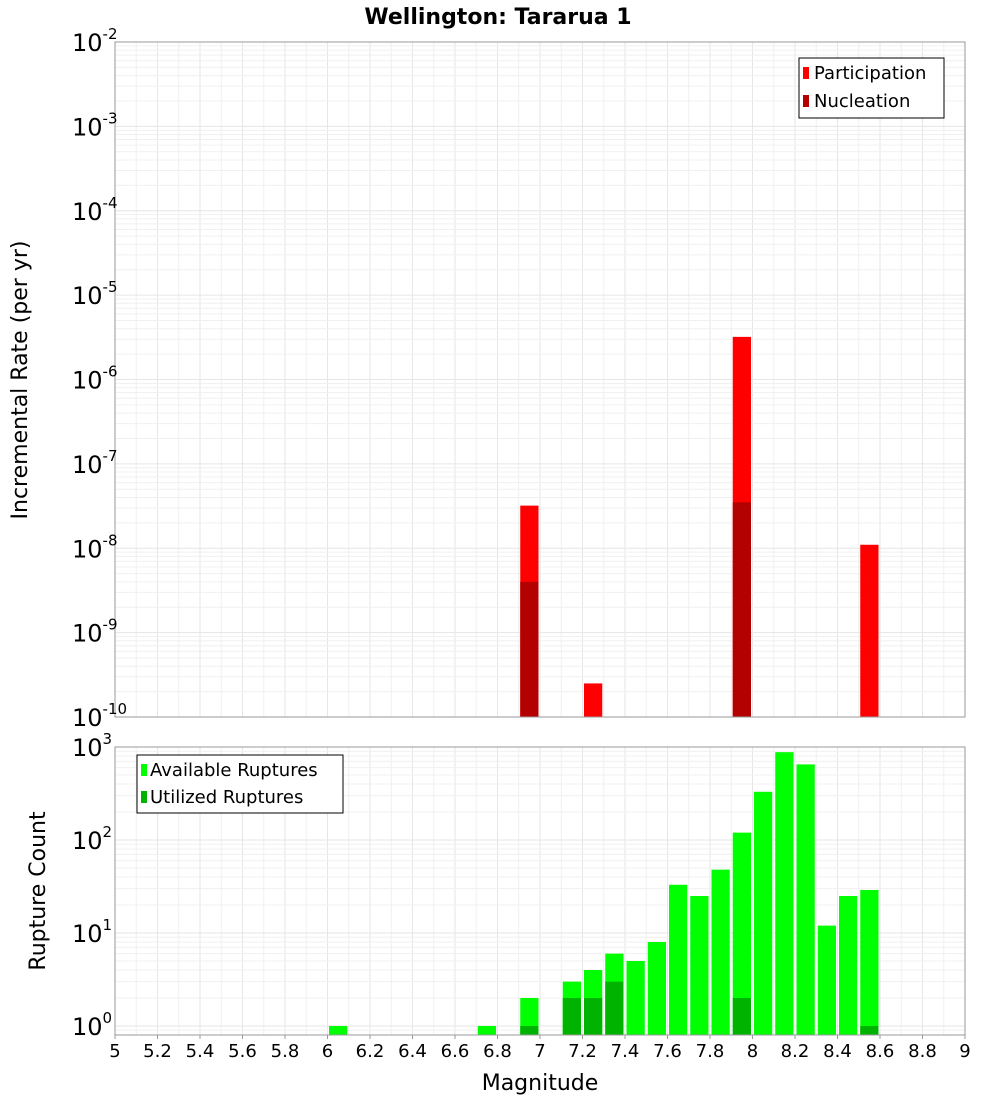  What do you see at coordinates (157, 1051) in the screenshot?
I see `x-tick-label: 5.2` at bounding box center [157, 1051].